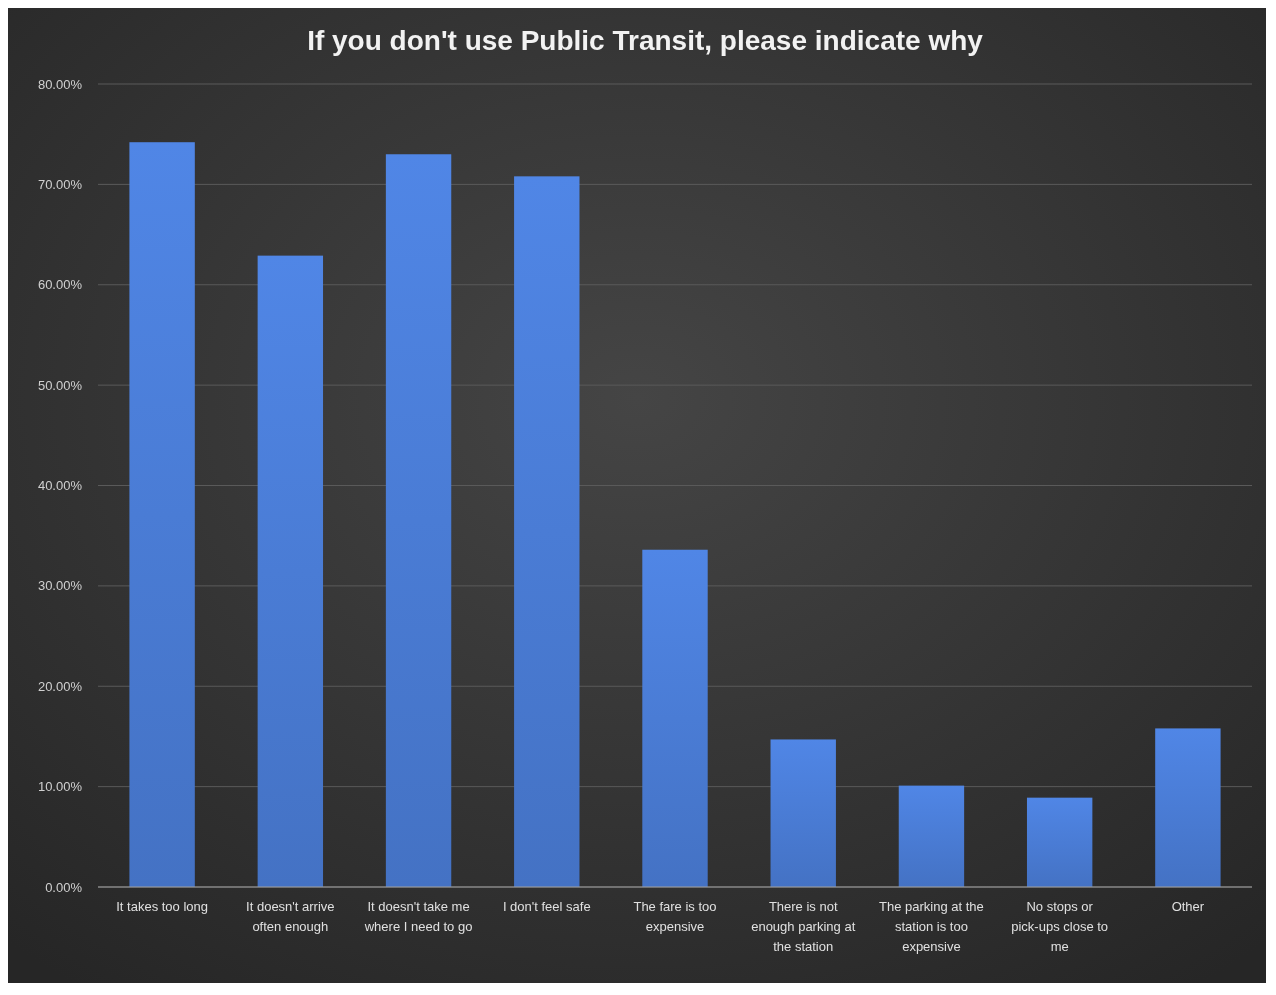 The image size is (1276, 995). I want to click on x-tick-label: The parking at the station is too expensive, so click(931, 926).